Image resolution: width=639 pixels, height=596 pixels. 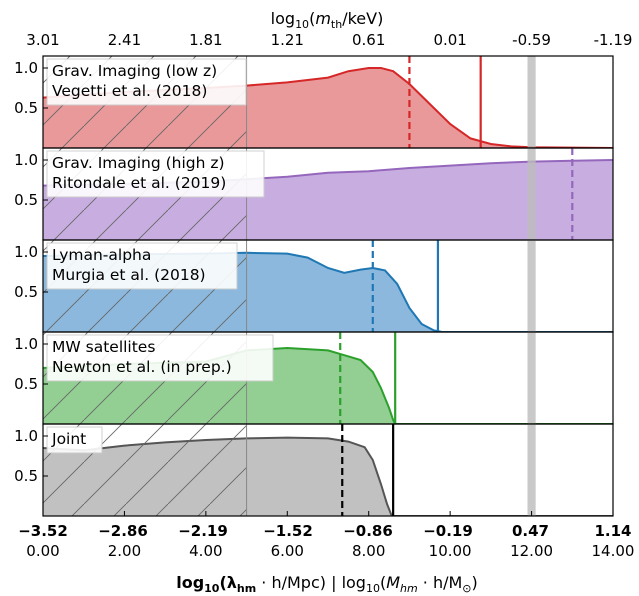 I want to click on top-tick-label: 2.41, so click(x=124, y=40).